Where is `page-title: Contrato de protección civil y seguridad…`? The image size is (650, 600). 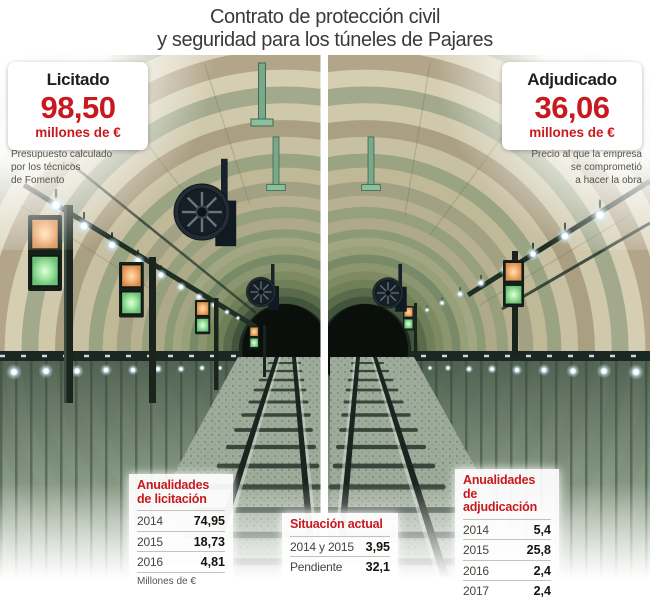
page-title: Contrato de protección civil y seguridad… is located at coordinates (325, 28).